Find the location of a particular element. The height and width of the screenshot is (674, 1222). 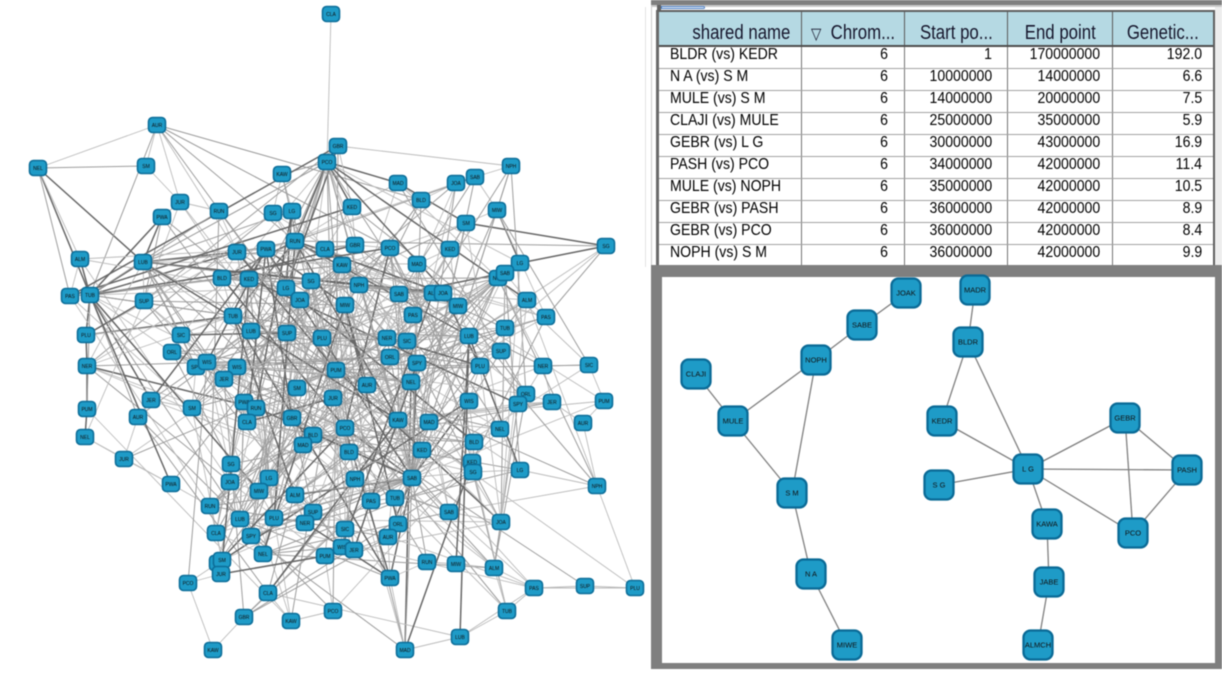

svg-text: ORL is located at coordinates (526, 395).